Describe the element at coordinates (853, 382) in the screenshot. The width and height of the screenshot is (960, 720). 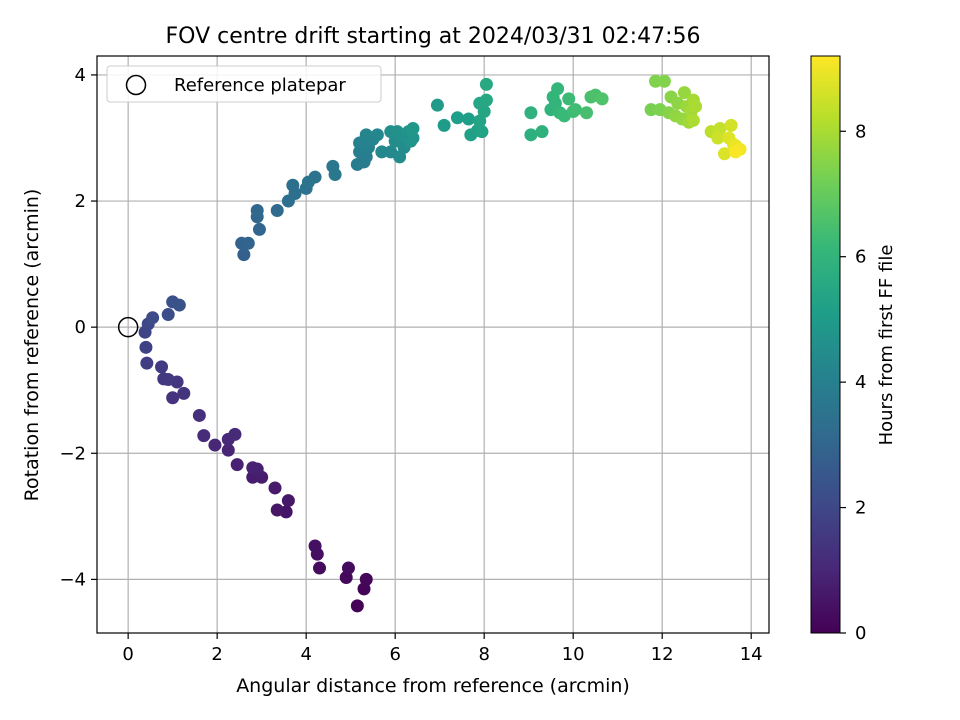
I see `colorbar-ticks: 0 2 4 6 8` at that location.